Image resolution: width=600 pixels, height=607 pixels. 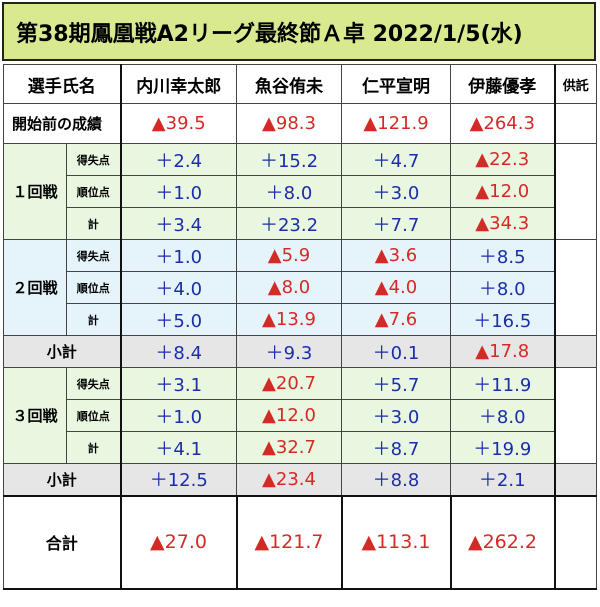 I want to click on before-row: 開始前の成績 ▲39.5 ▲98.3 ▲121.9 ▲264.3, so click(x=300, y=123).